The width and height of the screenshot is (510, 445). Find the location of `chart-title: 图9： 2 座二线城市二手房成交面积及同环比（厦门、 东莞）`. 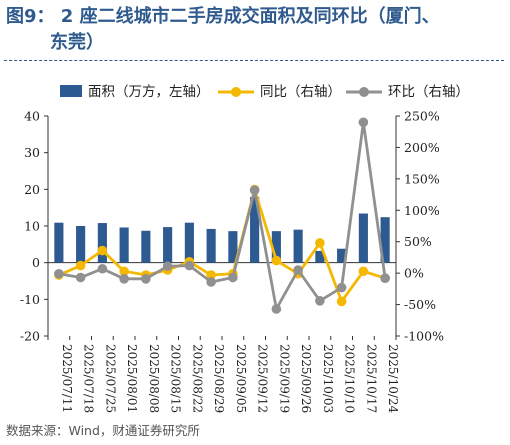

chart-title: 图9： 2 座二线城市二手房成交面积及同环比（厦门、 东莞） is located at coordinates (256, 30).